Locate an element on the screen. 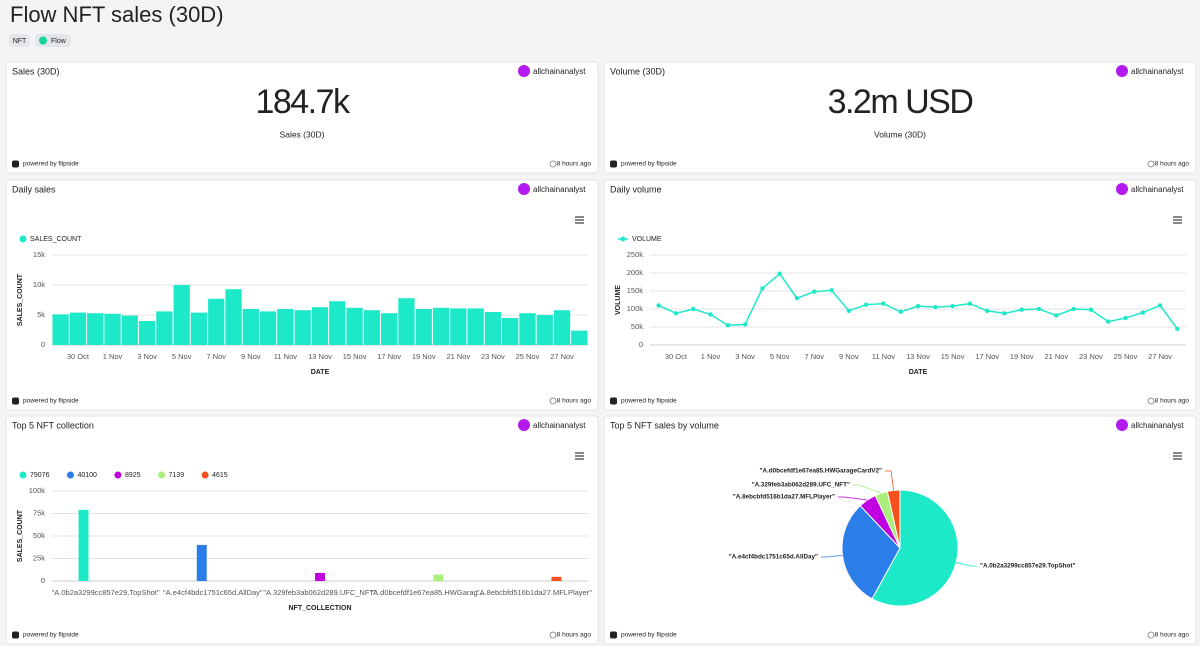 The height and width of the screenshot is (646, 1200). legend-label: VOLUME is located at coordinates (647, 239).